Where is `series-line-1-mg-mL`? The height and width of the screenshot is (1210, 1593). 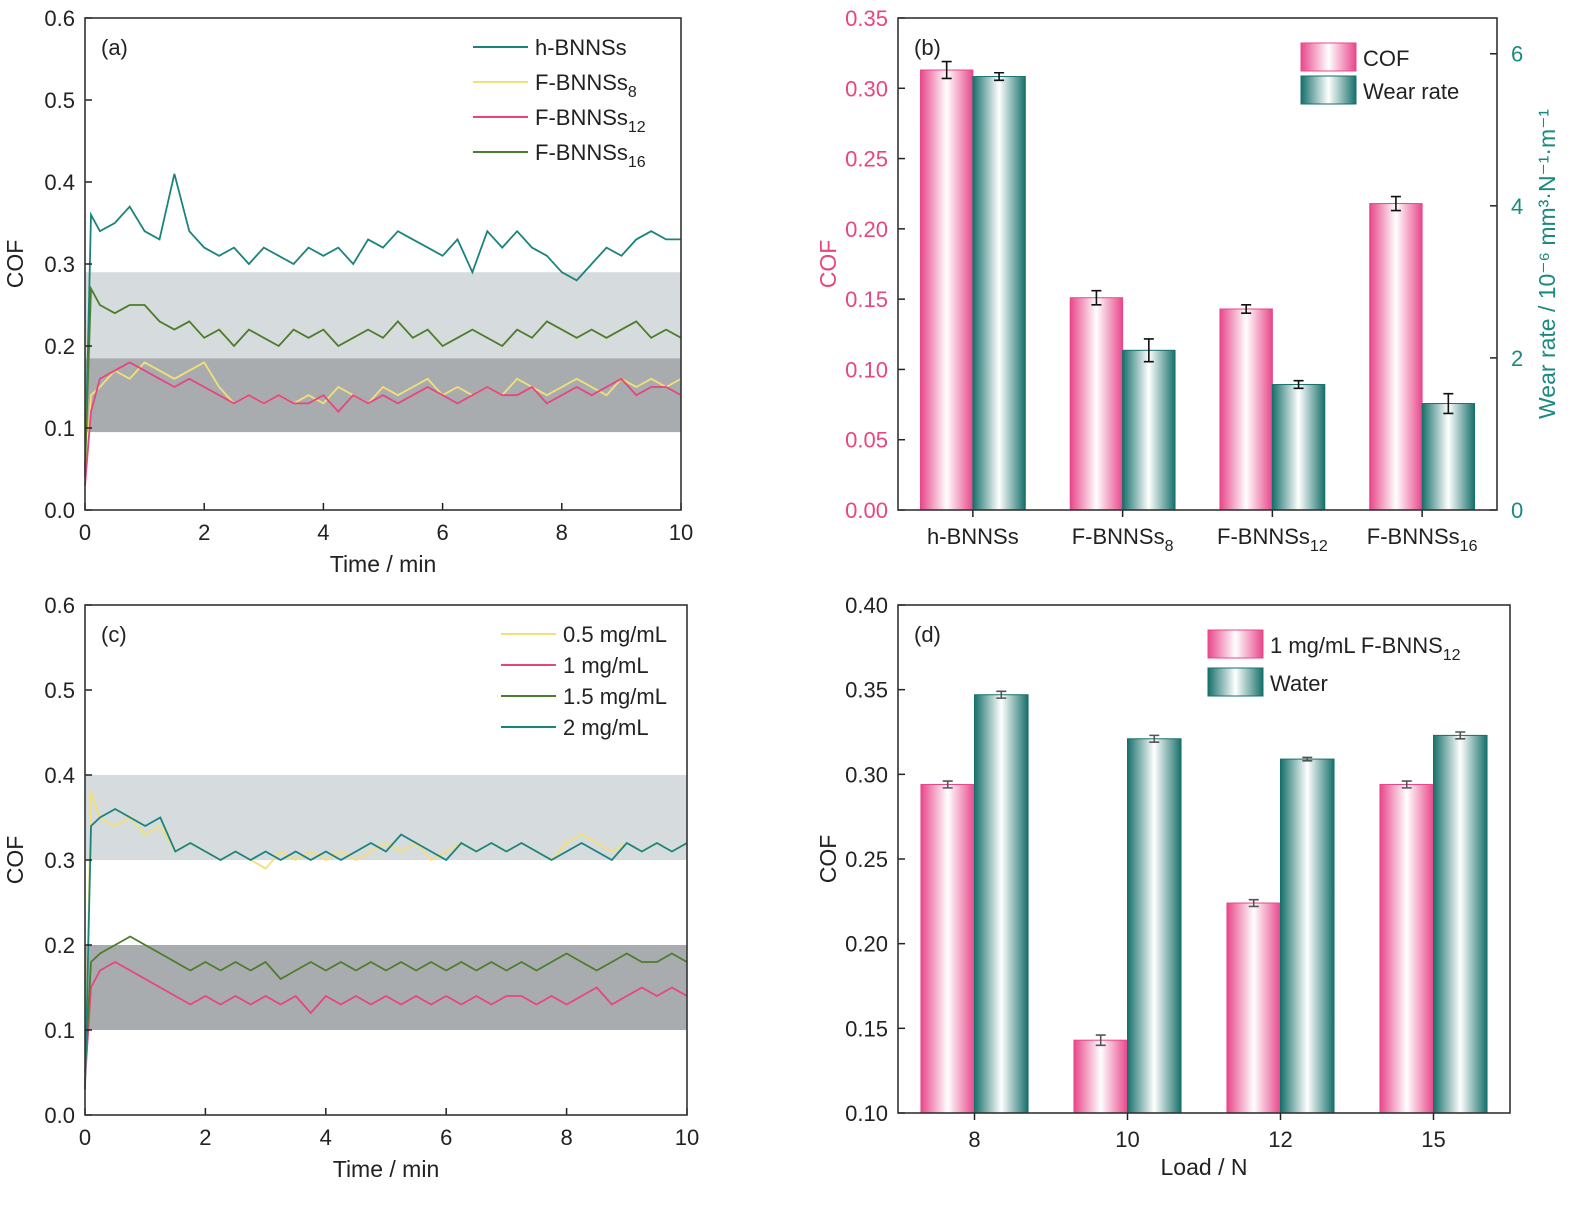
series-line-1-mg-mL is located at coordinates (386, 1021).